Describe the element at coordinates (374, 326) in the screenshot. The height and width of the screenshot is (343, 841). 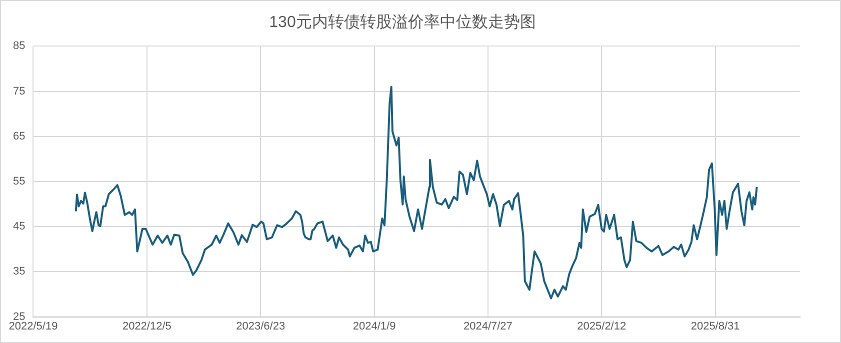
I see `x-tick-label: 2024/1/9` at that location.